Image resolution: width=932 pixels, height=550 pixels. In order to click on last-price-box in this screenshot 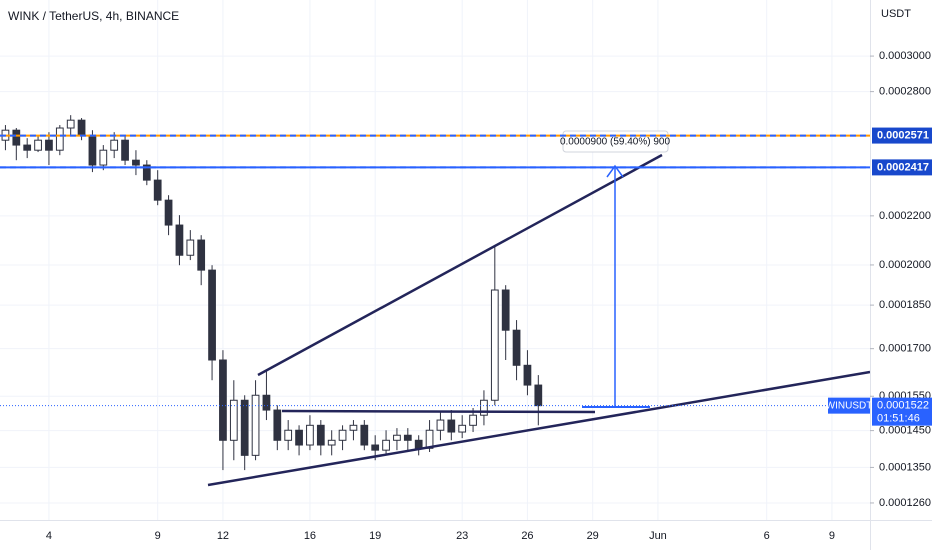, I will do `click(902, 411)`.